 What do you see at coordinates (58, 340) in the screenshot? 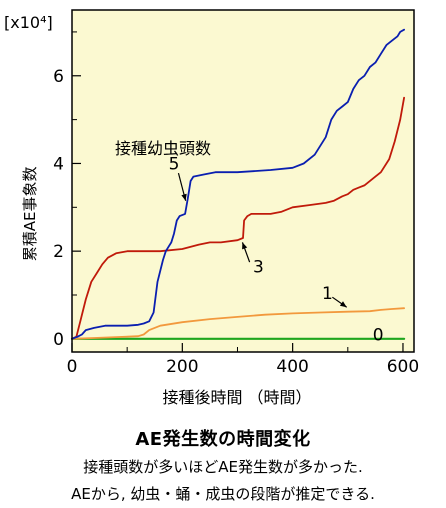
I see `y-tick-label: 0` at bounding box center [58, 340].